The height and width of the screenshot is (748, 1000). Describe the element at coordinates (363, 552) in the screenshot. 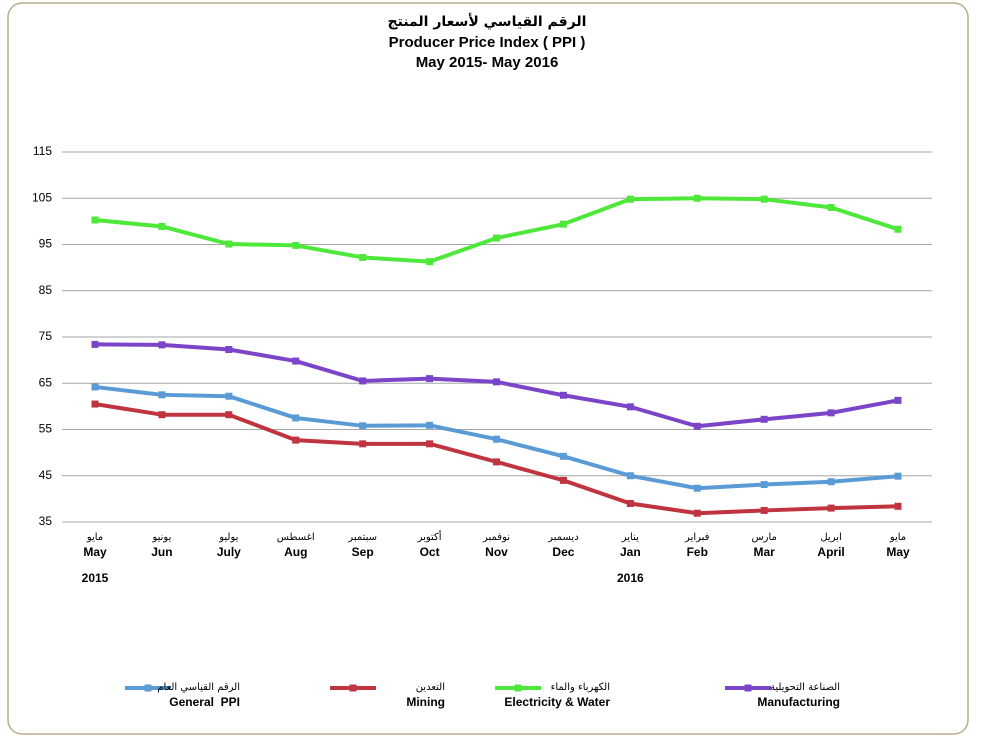

I see `x-tick-label: Sep` at that location.